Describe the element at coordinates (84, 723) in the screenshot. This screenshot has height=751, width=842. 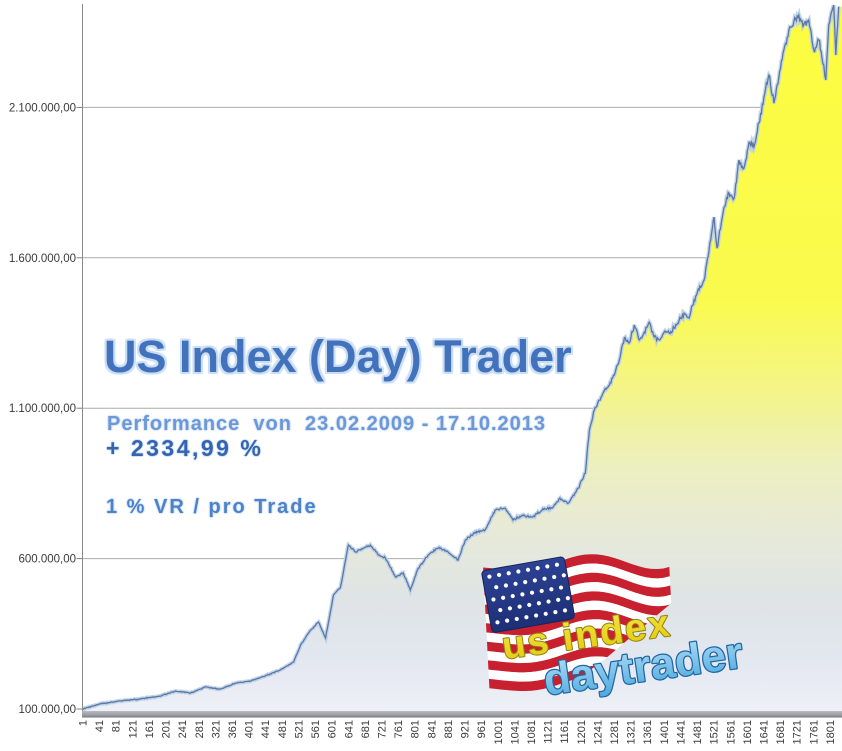
I see `svg-text: 1` at that location.